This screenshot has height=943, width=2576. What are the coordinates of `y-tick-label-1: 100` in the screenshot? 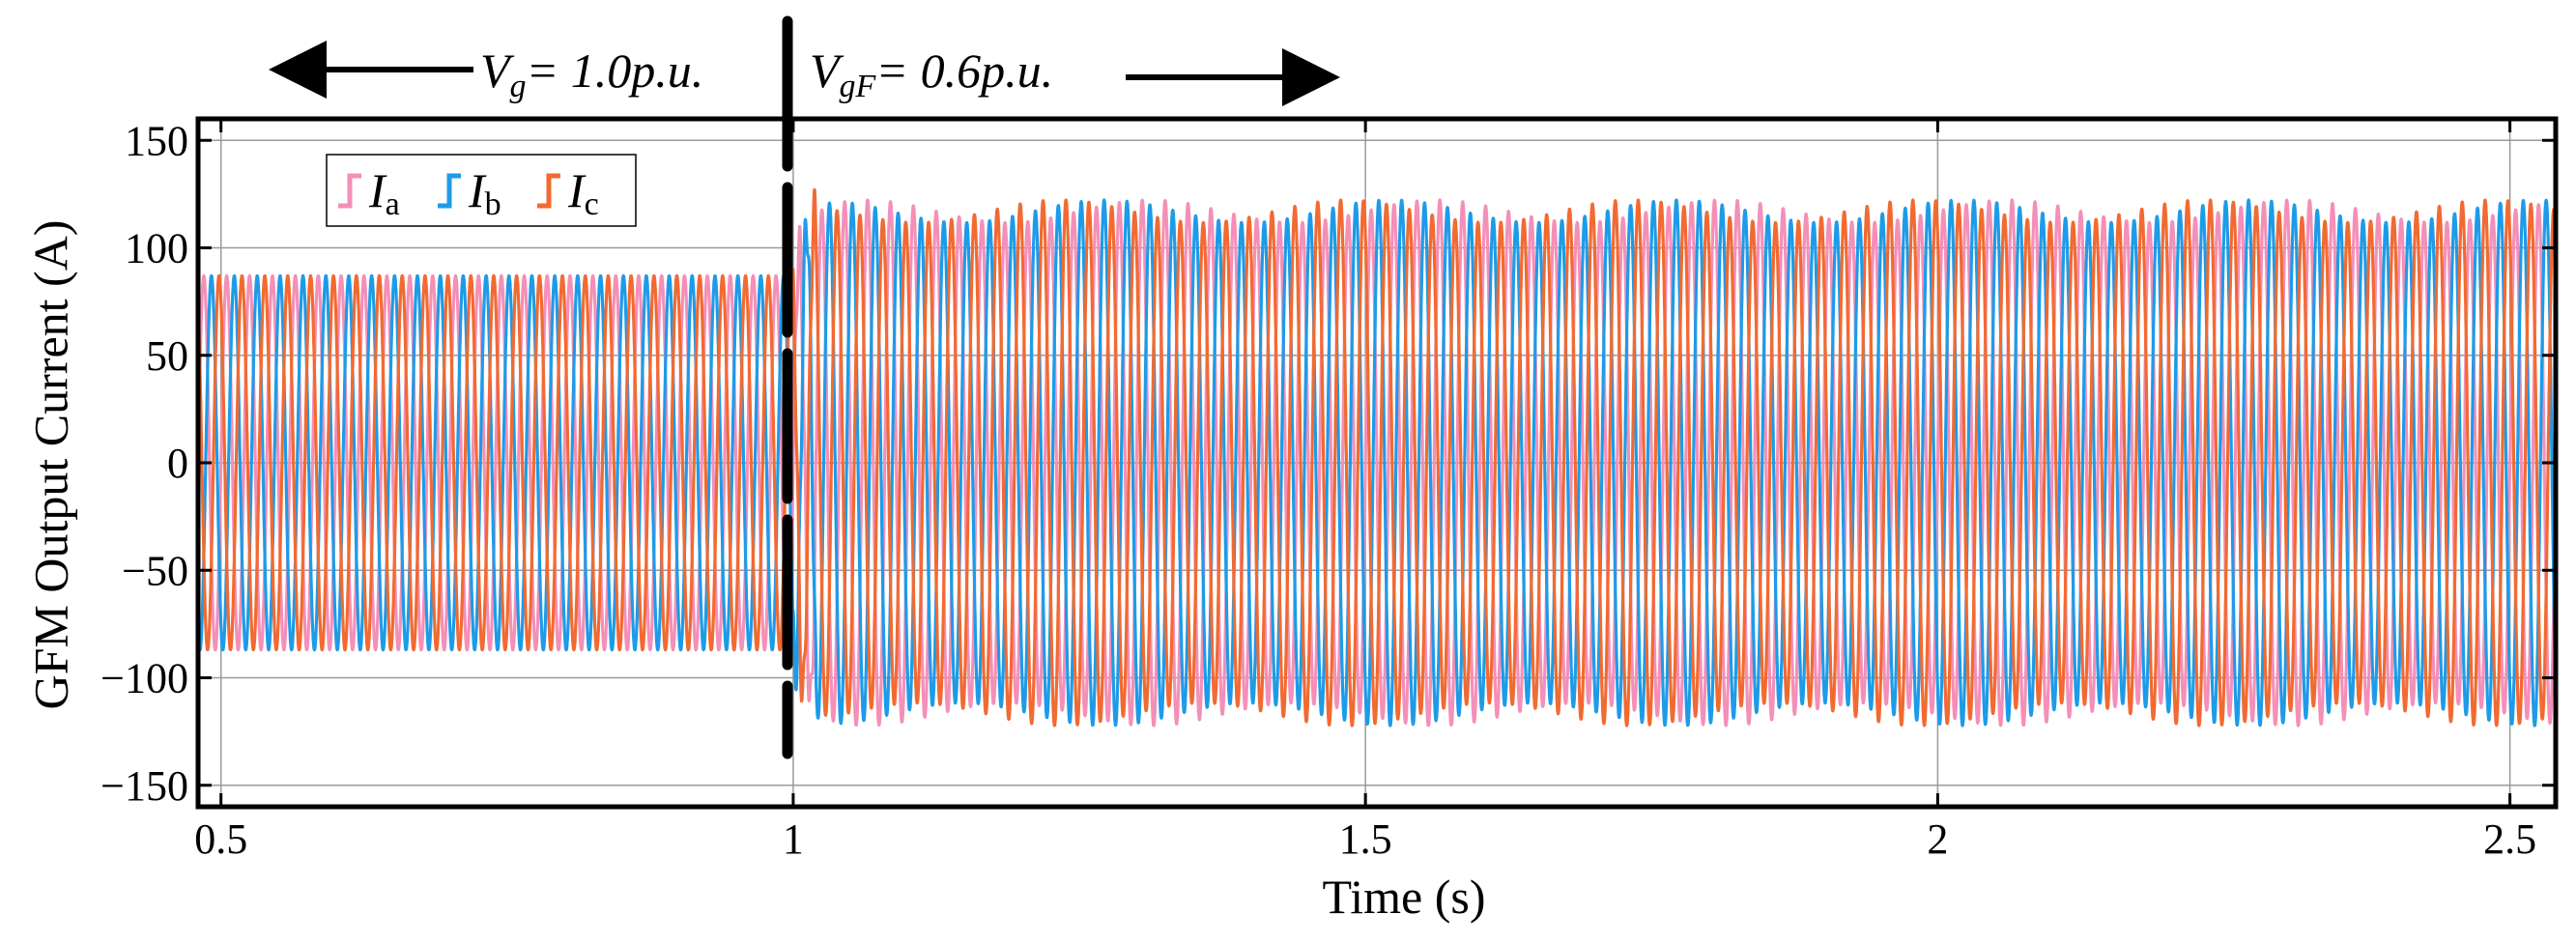 It's located at (157, 248).